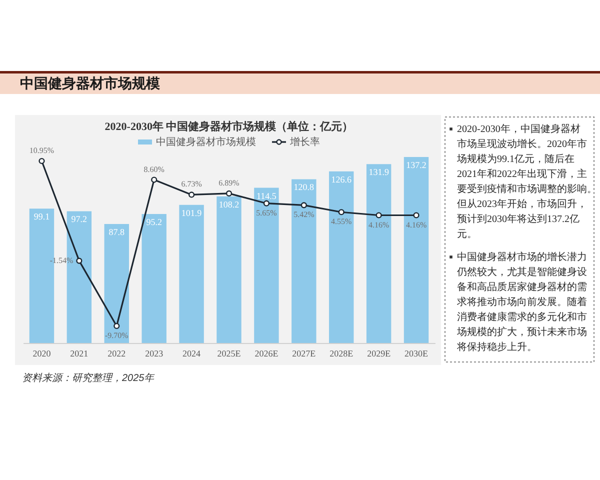 This screenshot has height=480, width=600. Describe the element at coordinates (117, 231) in the screenshot. I see `data-label: 87.8` at that location.